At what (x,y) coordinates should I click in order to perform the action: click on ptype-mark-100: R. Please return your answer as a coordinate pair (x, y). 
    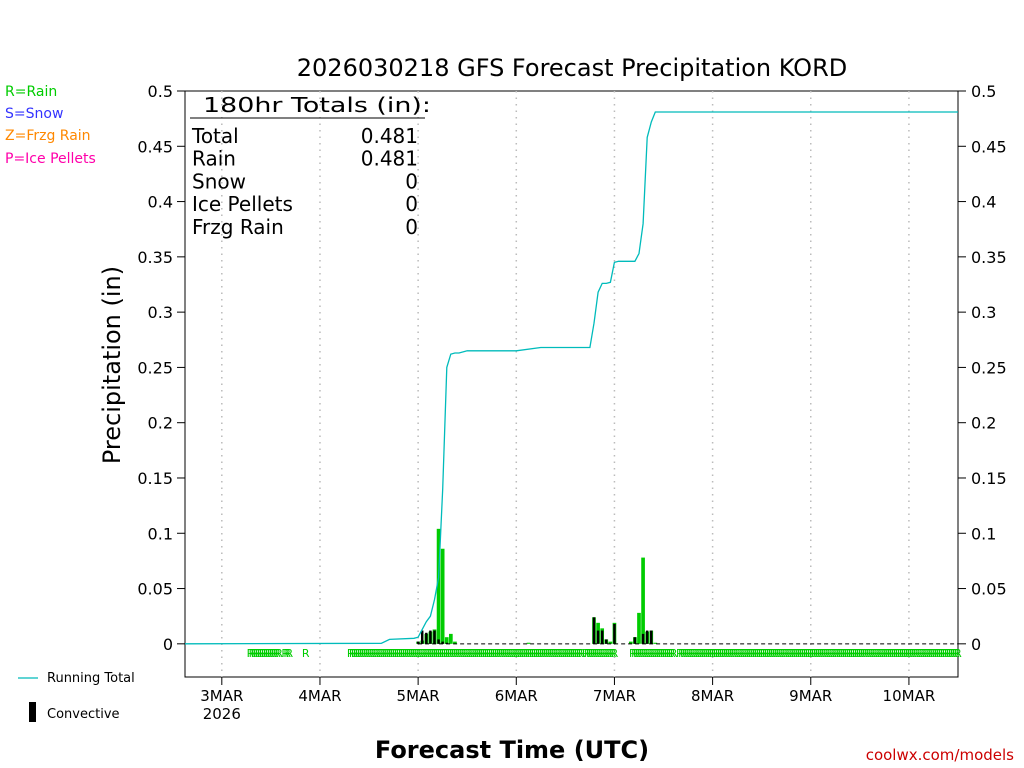
    Looking at the image, I should click on (516, 653).